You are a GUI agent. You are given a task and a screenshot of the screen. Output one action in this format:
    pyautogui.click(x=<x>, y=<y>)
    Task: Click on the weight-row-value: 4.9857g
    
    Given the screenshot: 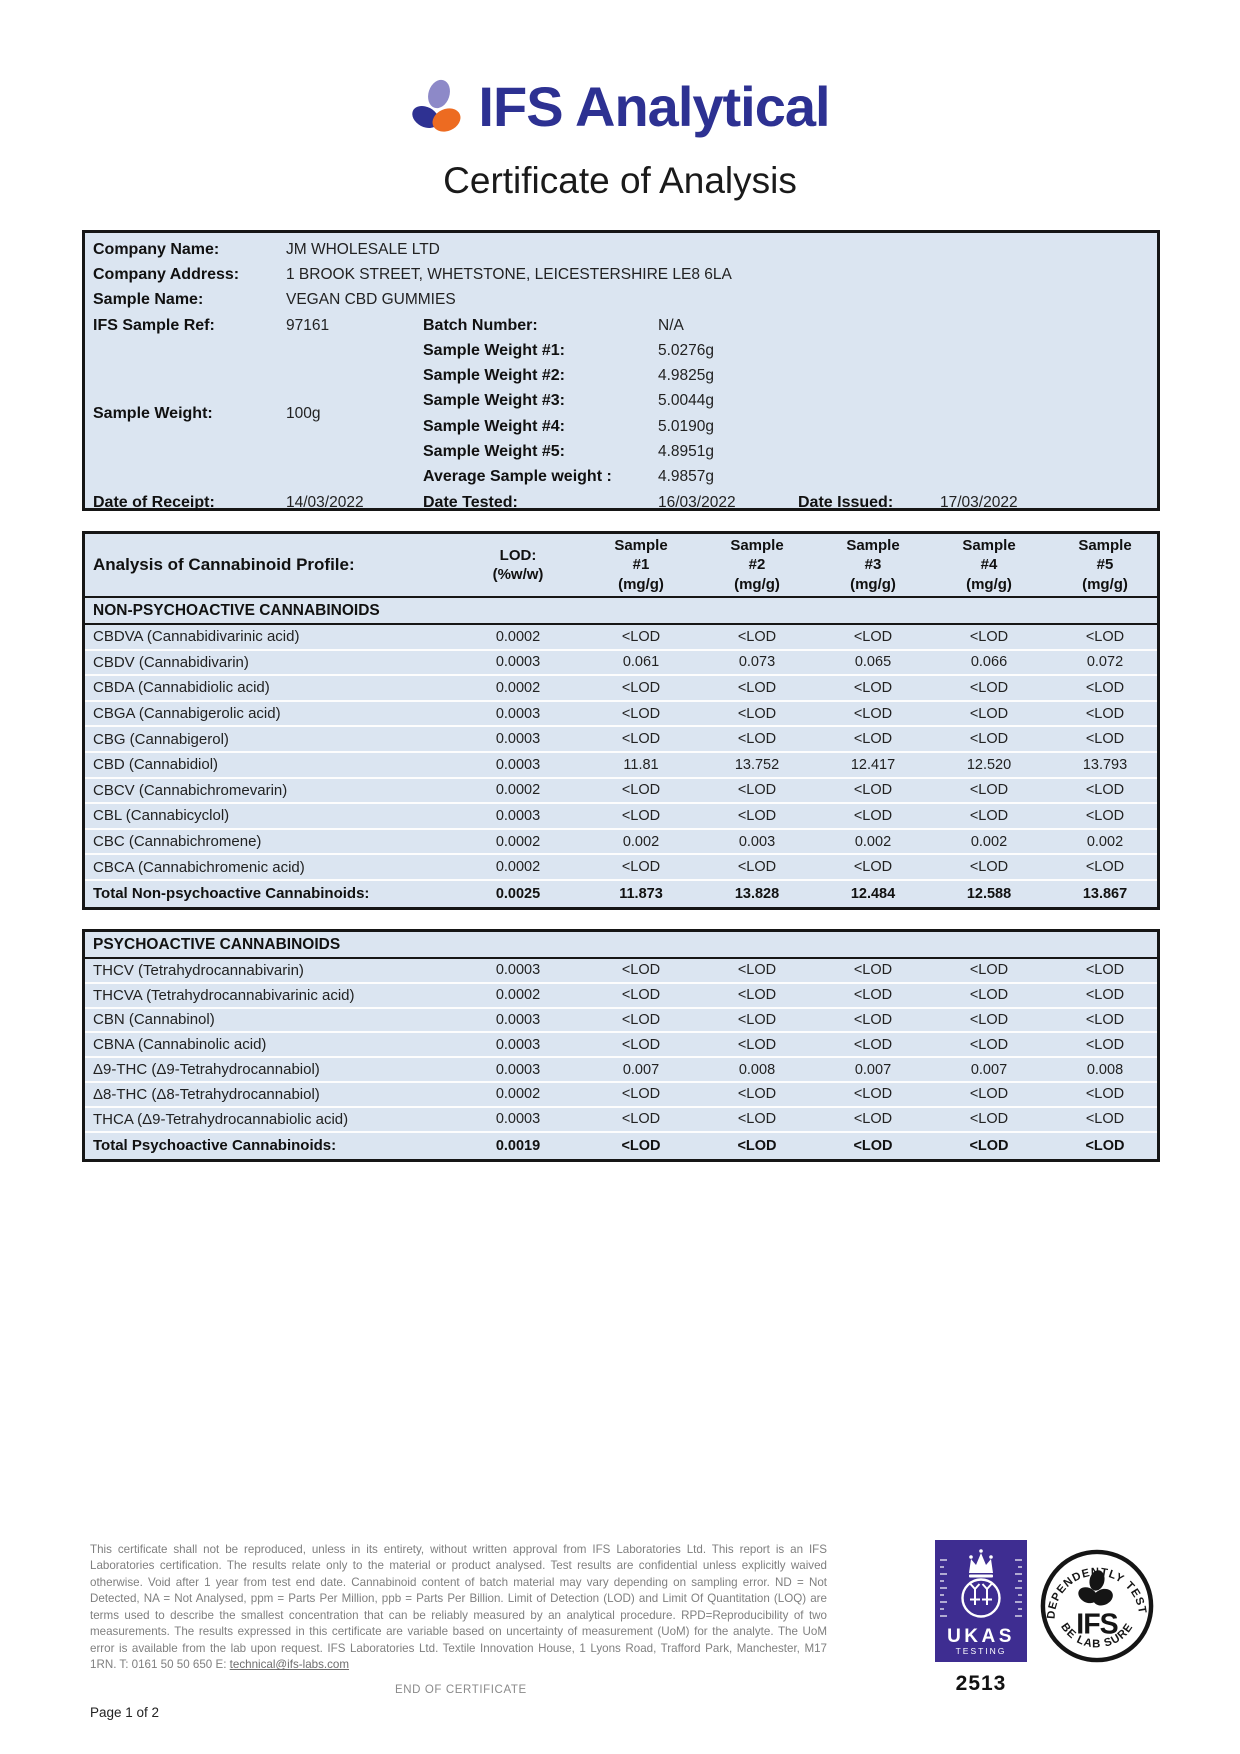 What is the action you would take?
    pyautogui.click(x=686, y=477)
    